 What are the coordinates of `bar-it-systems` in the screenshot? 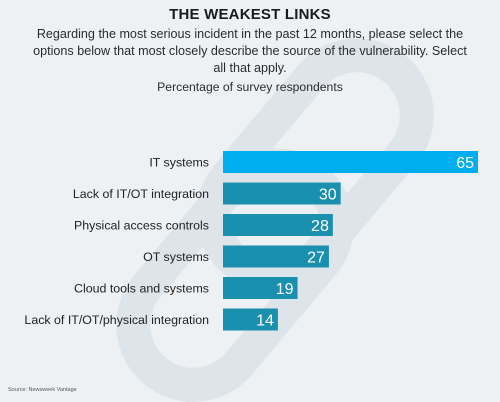 It's located at (350, 162).